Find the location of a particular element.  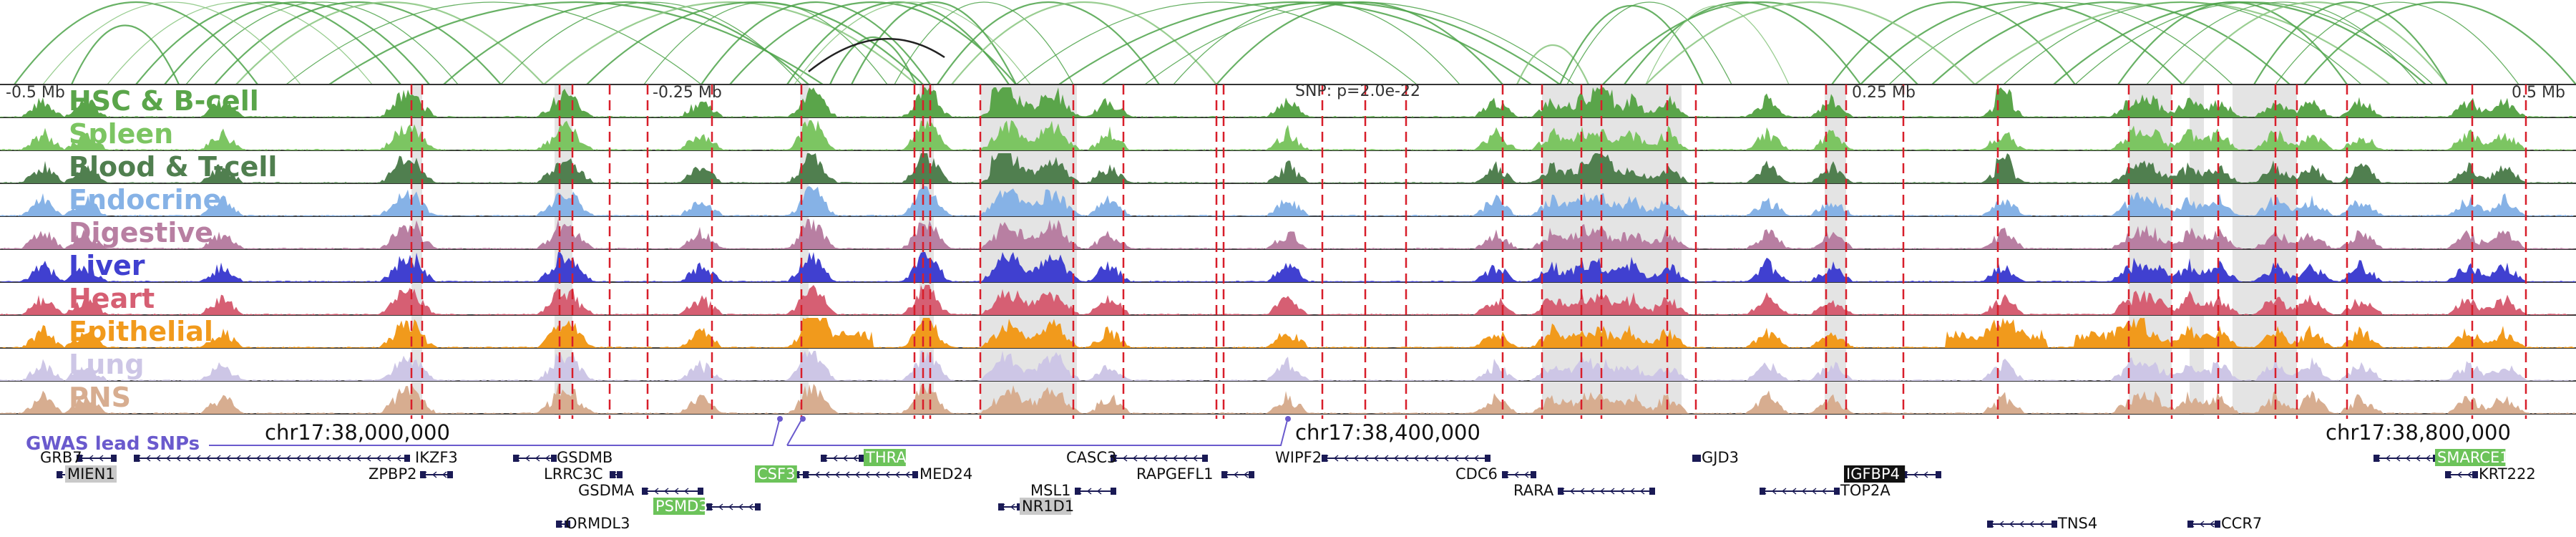

track-label: HSC & B-cell is located at coordinates (164, 101).